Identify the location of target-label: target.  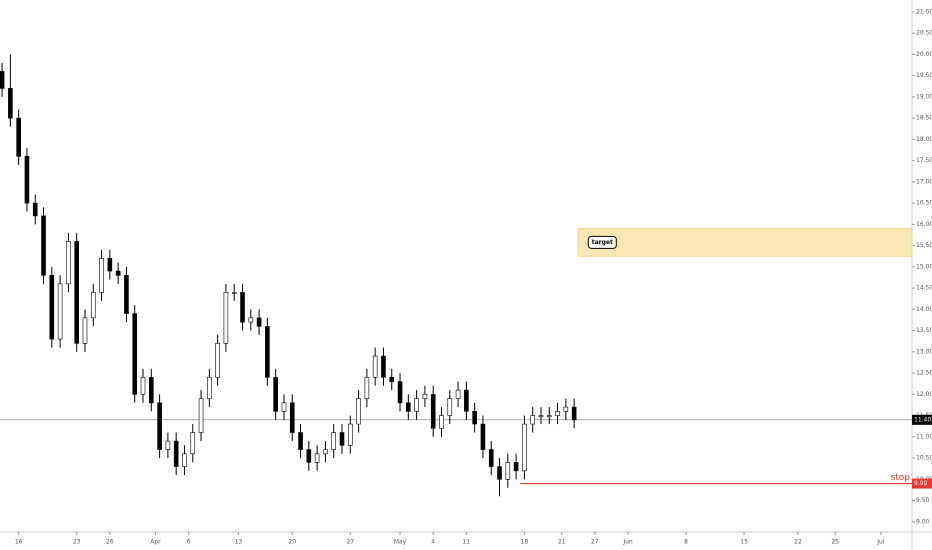
(602, 242).